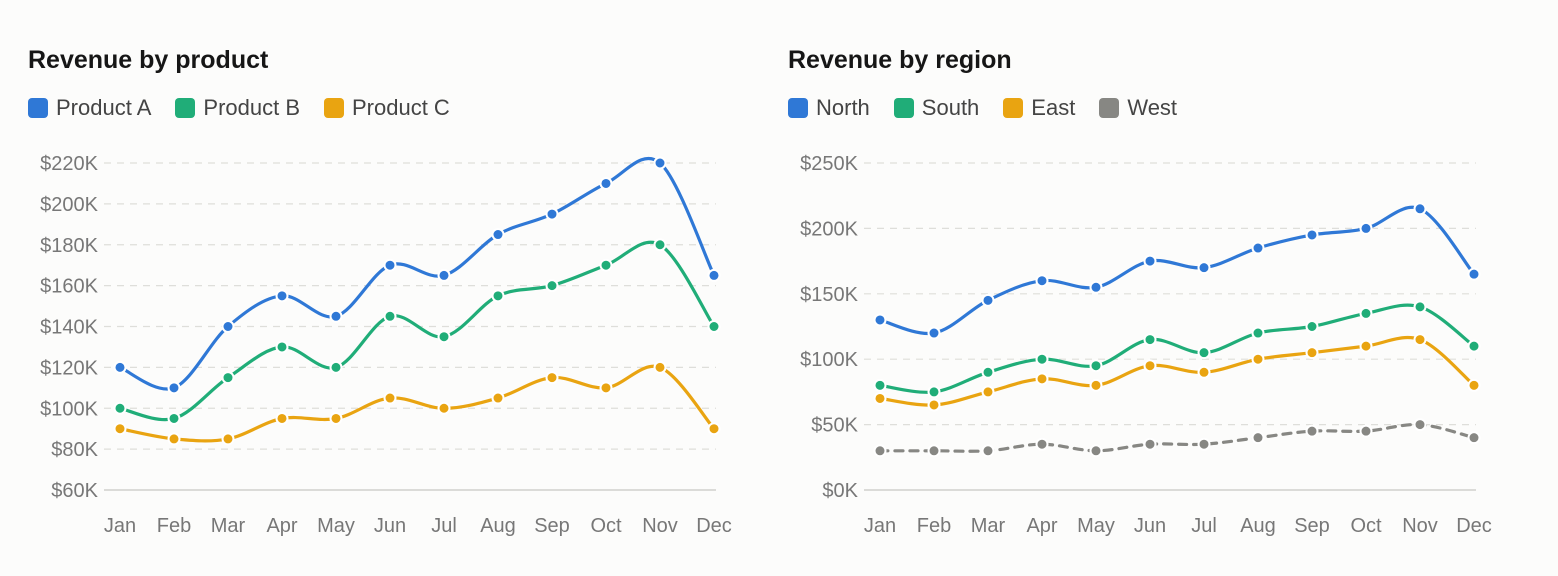 This screenshot has height=576, width=1558. What do you see at coordinates (829, 108) in the screenshot?
I see `legend-item-north: North` at bounding box center [829, 108].